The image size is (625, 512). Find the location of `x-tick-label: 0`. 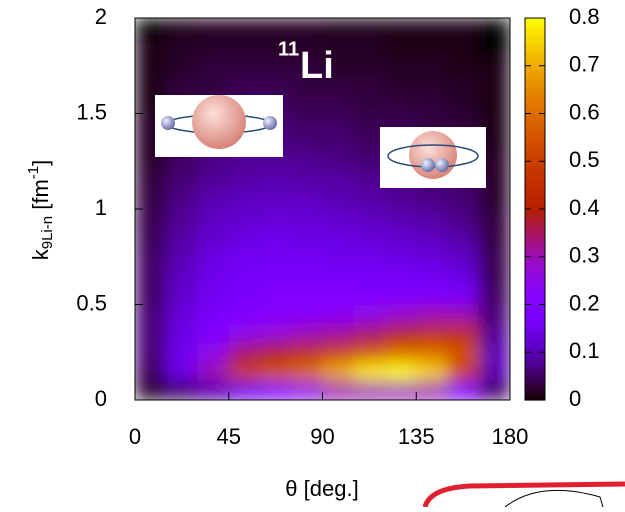

x-tick-label: 0 is located at coordinates (135, 436).